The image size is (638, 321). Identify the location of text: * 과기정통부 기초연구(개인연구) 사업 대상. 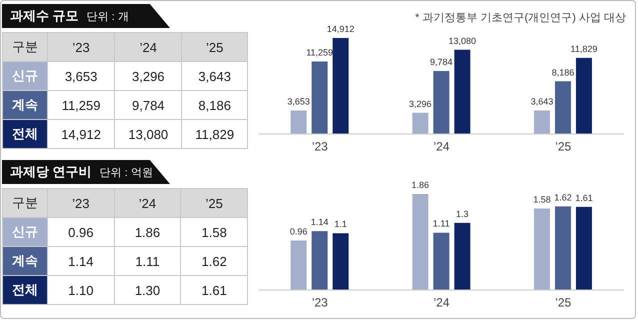
(520, 18).